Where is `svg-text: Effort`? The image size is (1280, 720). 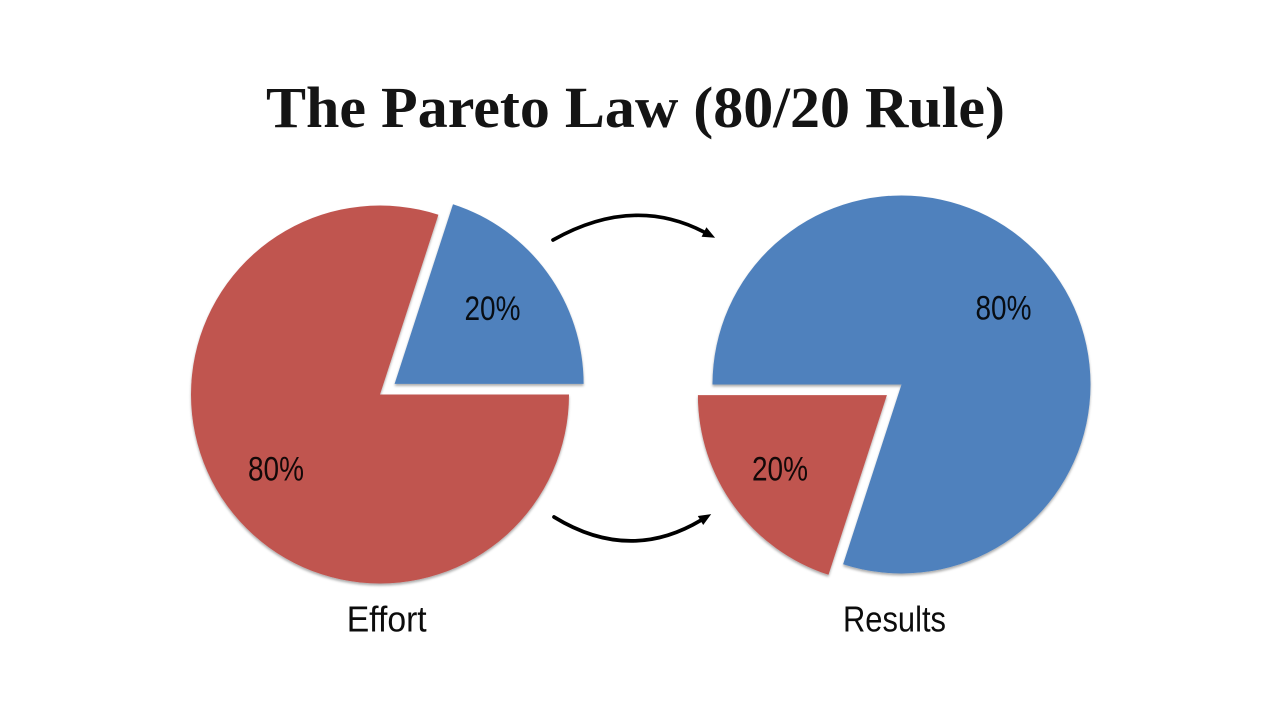 svg-text: Effort is located at coordinates (387, 619).